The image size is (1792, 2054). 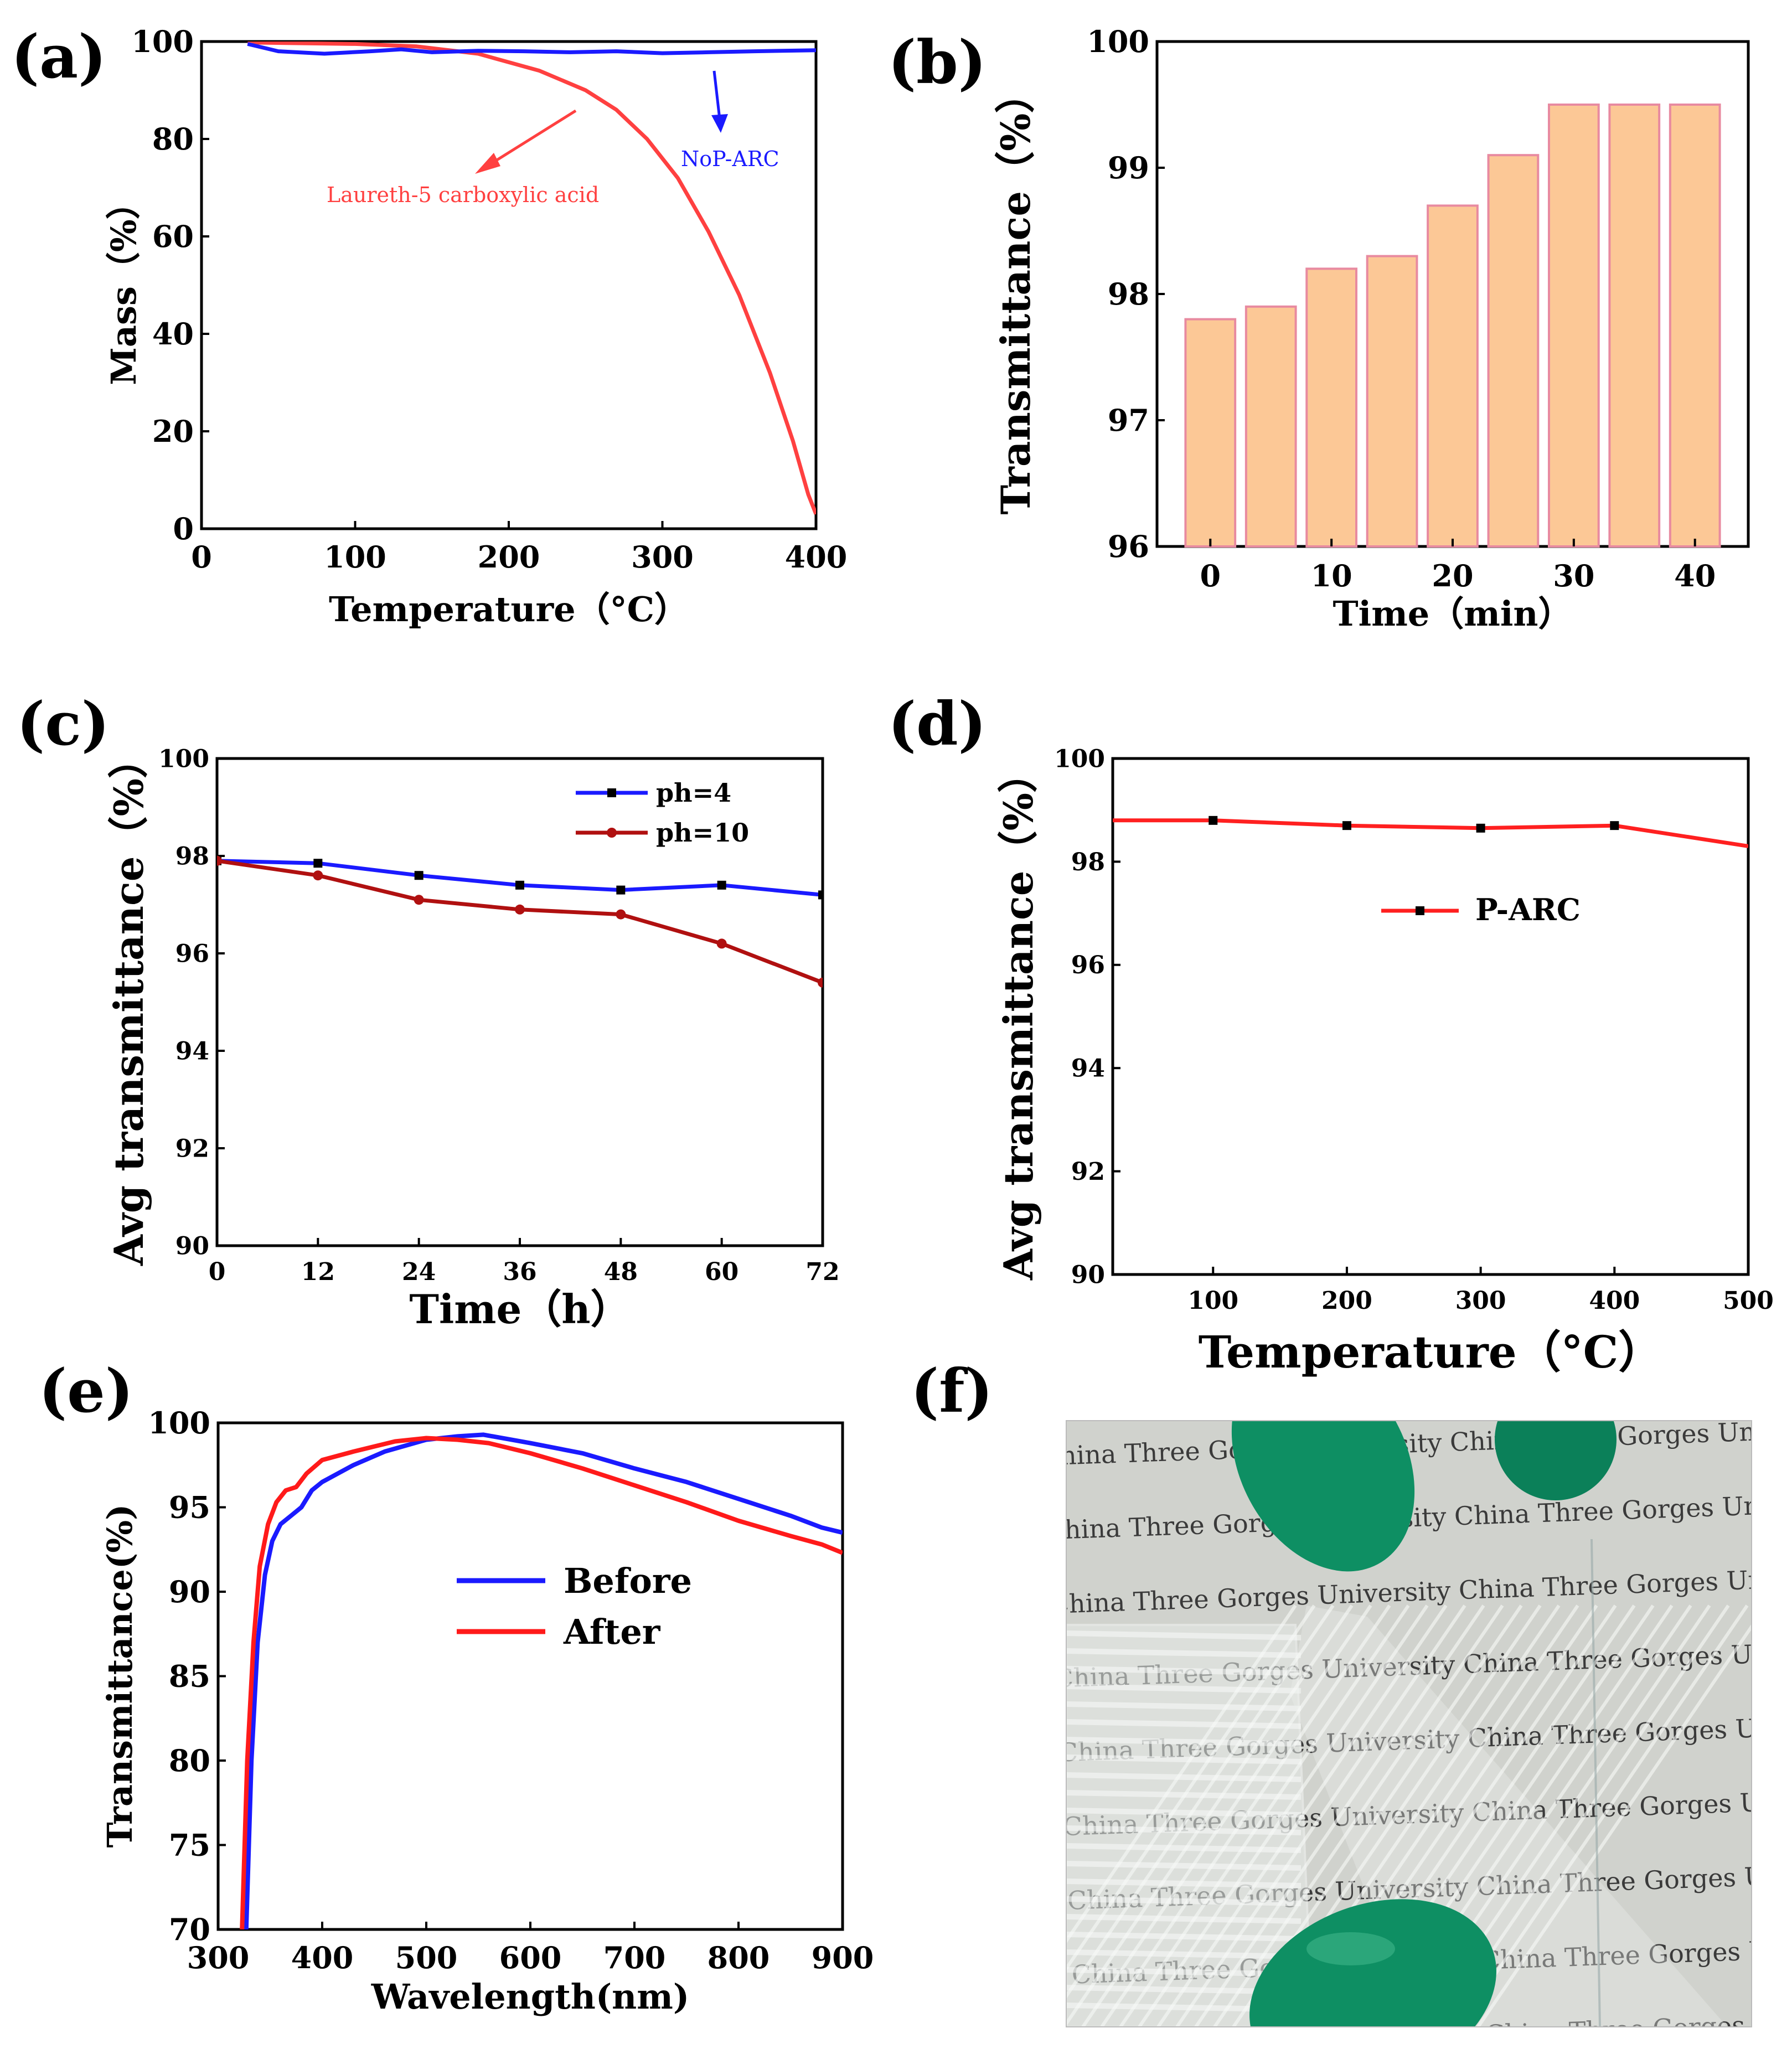 What do you see at coordinates (173, 139) in the screenshot?
I see `y-tick-label: 80` at bounding box center [173, 139].